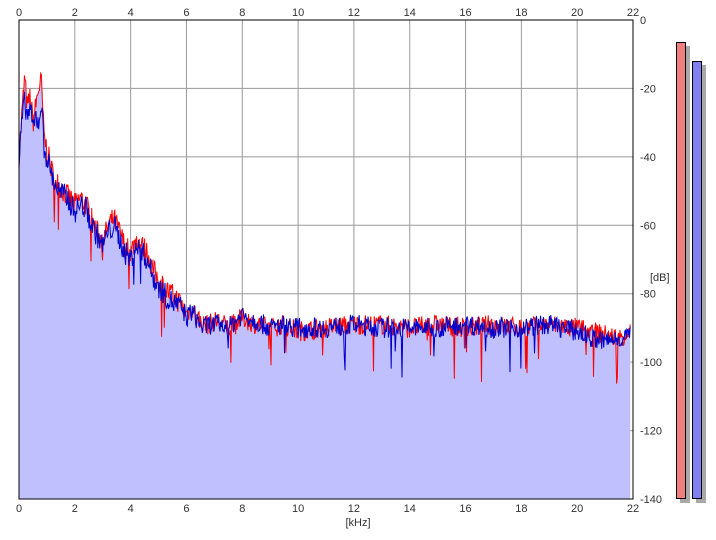  I want to click on x-tick-label-top: 16, so click(465, 13).